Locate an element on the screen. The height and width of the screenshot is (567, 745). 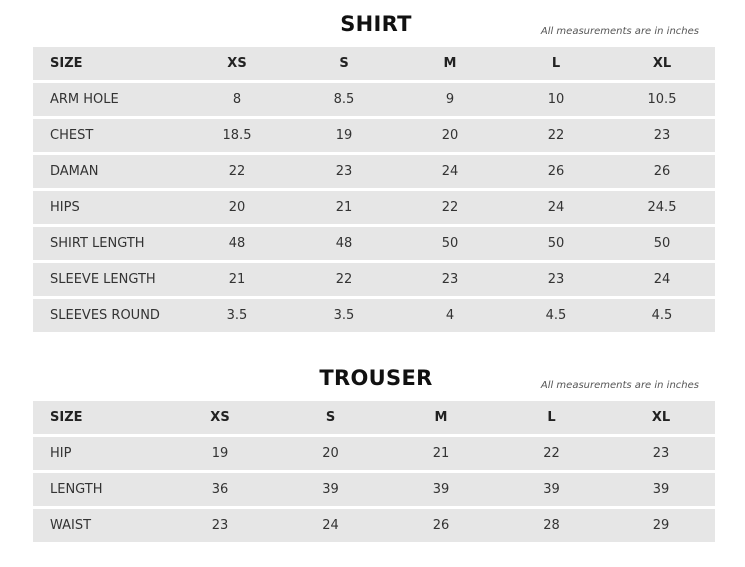
row-label: SHIRT LENGTH is located at coordinates (108, 243).